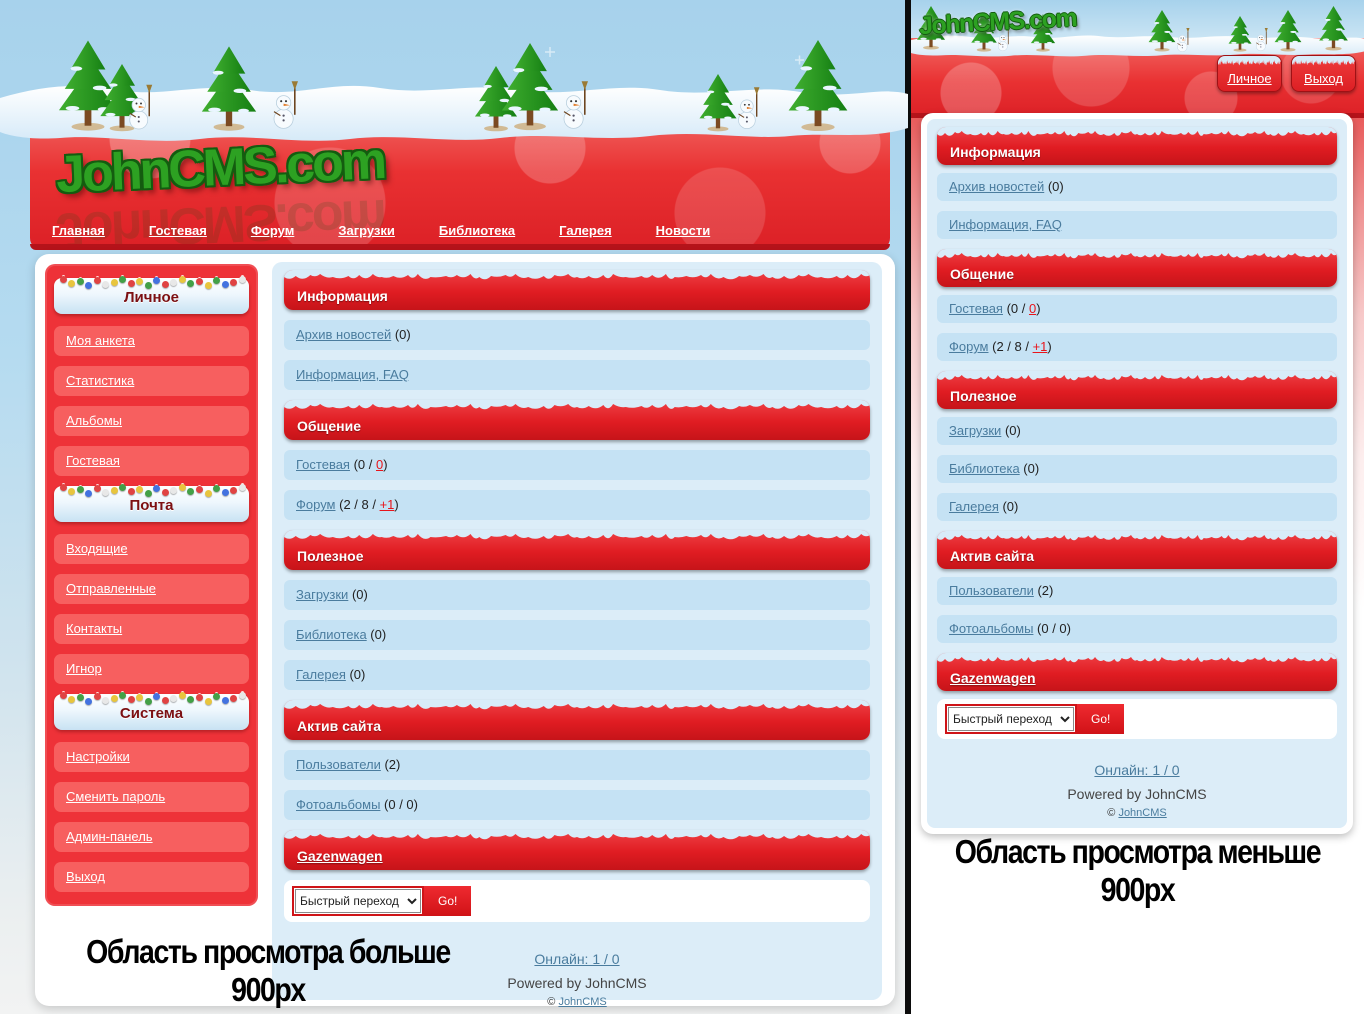 This screenshot has width=1364, height=1014. Describe the element at coordinates (93, 460) in the screenshot. I see `sidebar-item-link: Гостевая` at that location.